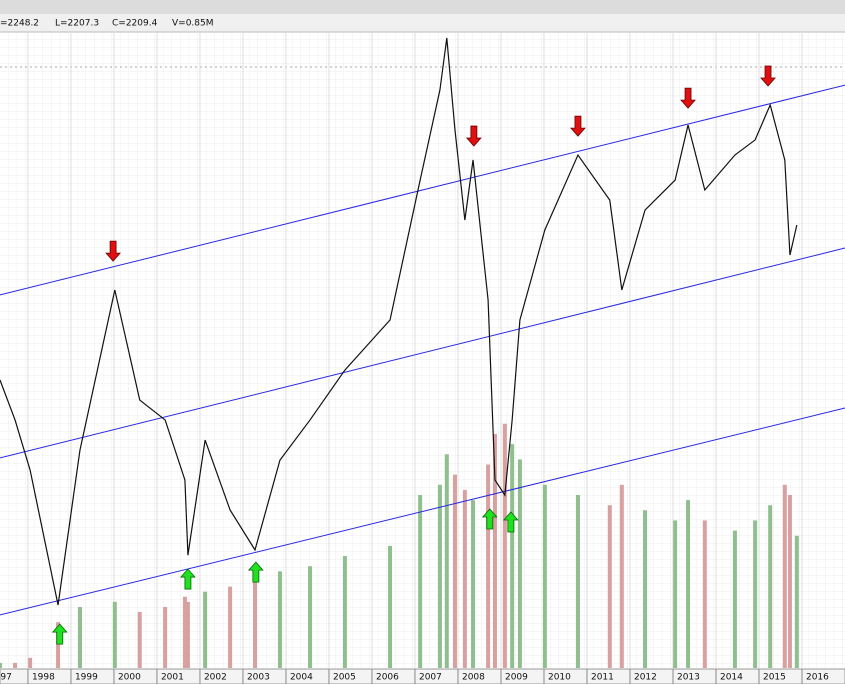 The width and height of the screenshot is (845, 684). I want to click on x-tick-label: 2010, so click(559, 678).